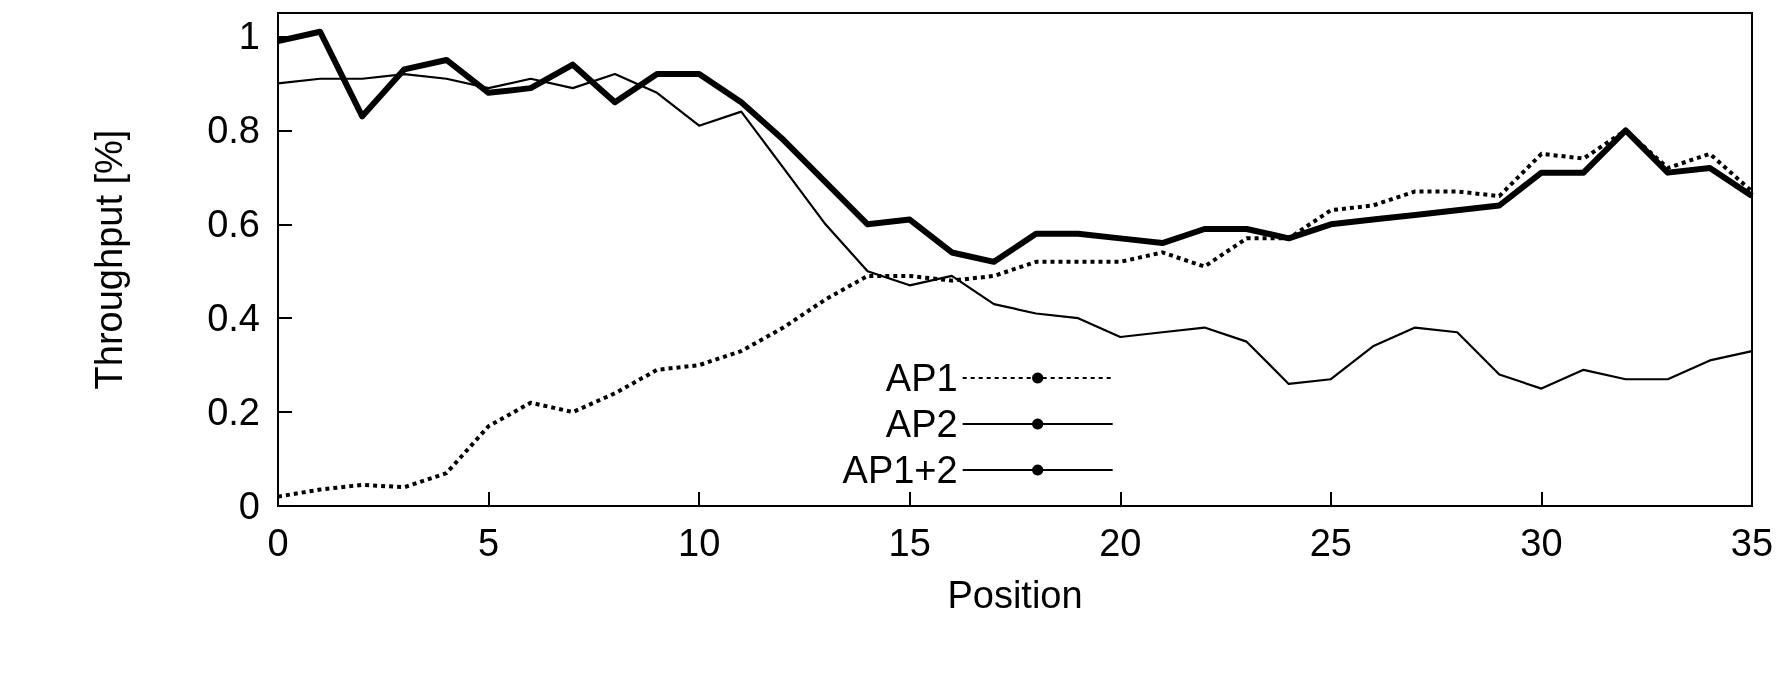 The height and width of the screenshot is (674, 1782). I want to click on x-tick-label: 25, so click(1330, 543).